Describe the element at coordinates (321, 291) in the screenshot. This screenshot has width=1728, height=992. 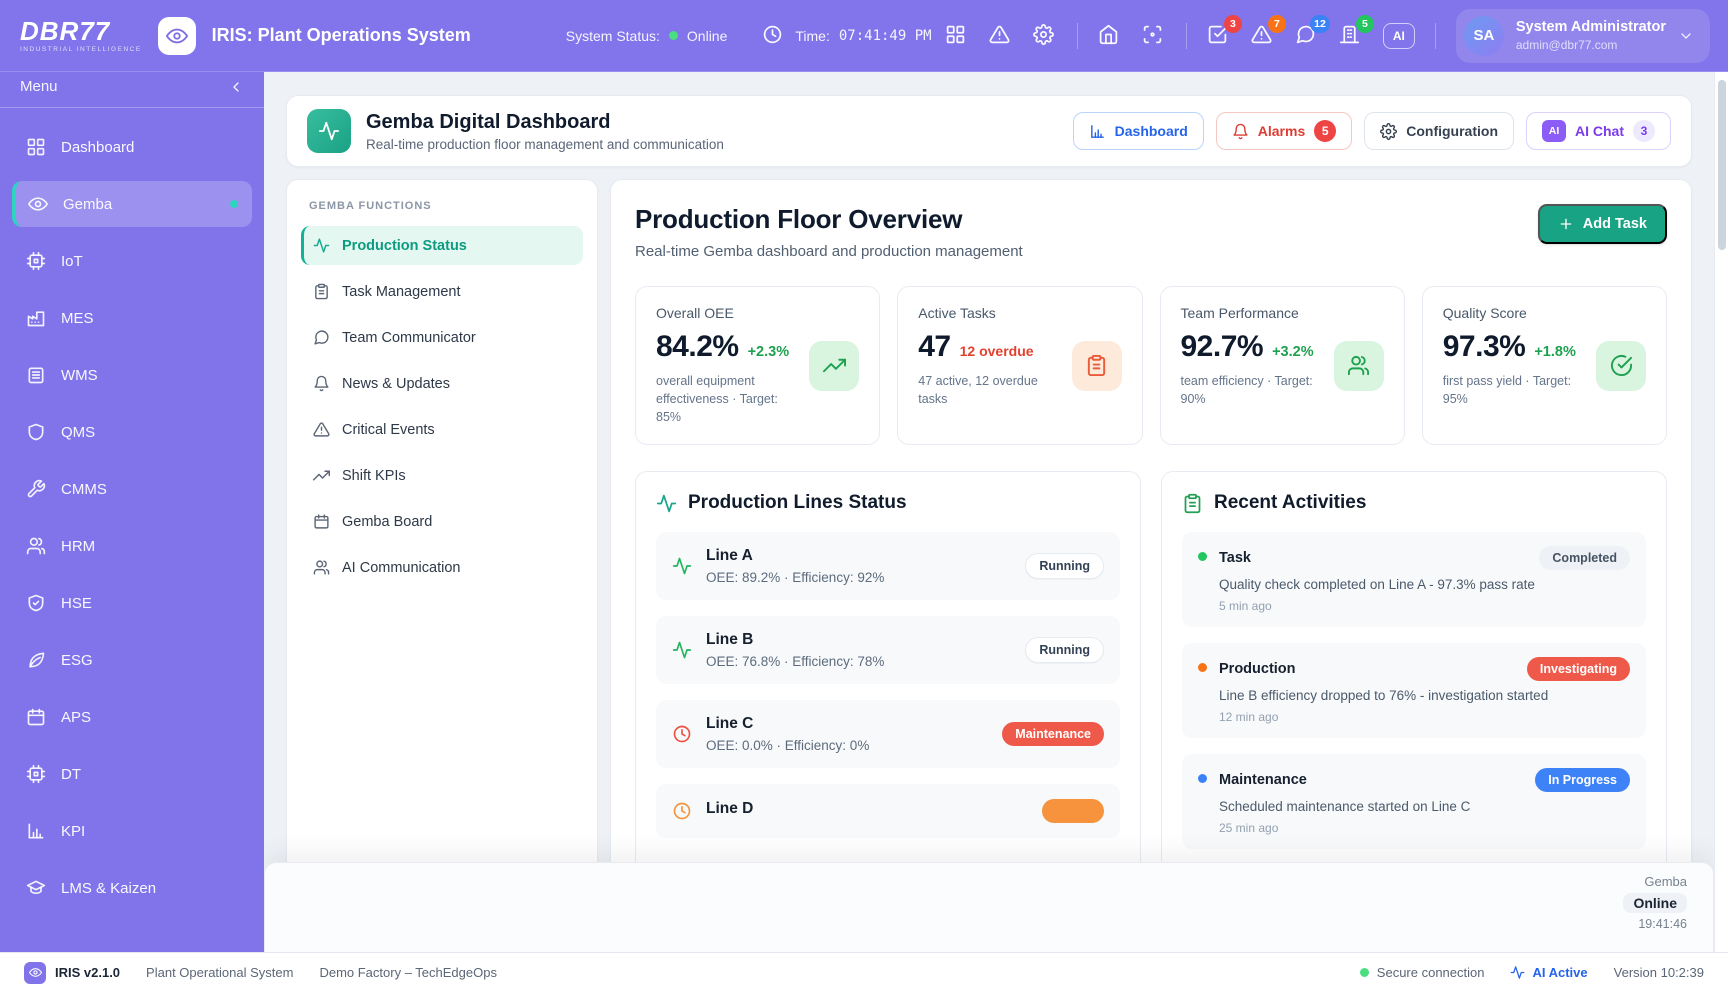
I see `clipboard-icon` at that location.